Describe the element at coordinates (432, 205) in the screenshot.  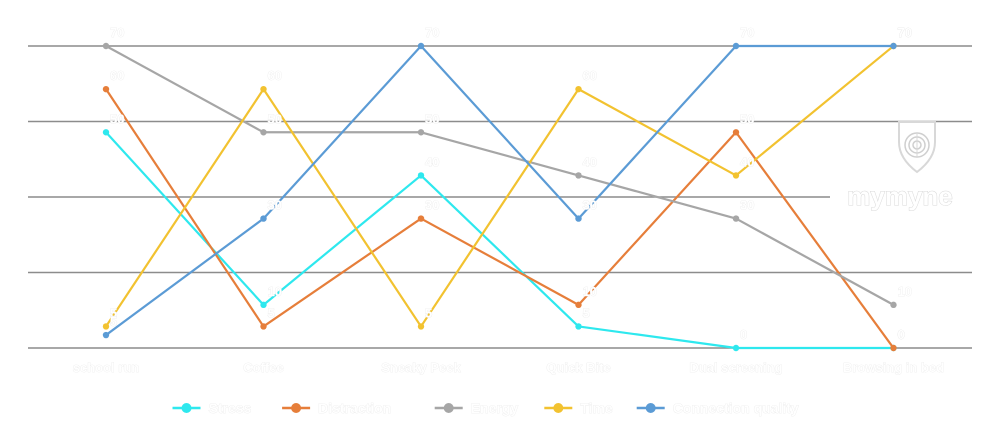
I see `data-label-distraction: 30` at that location.